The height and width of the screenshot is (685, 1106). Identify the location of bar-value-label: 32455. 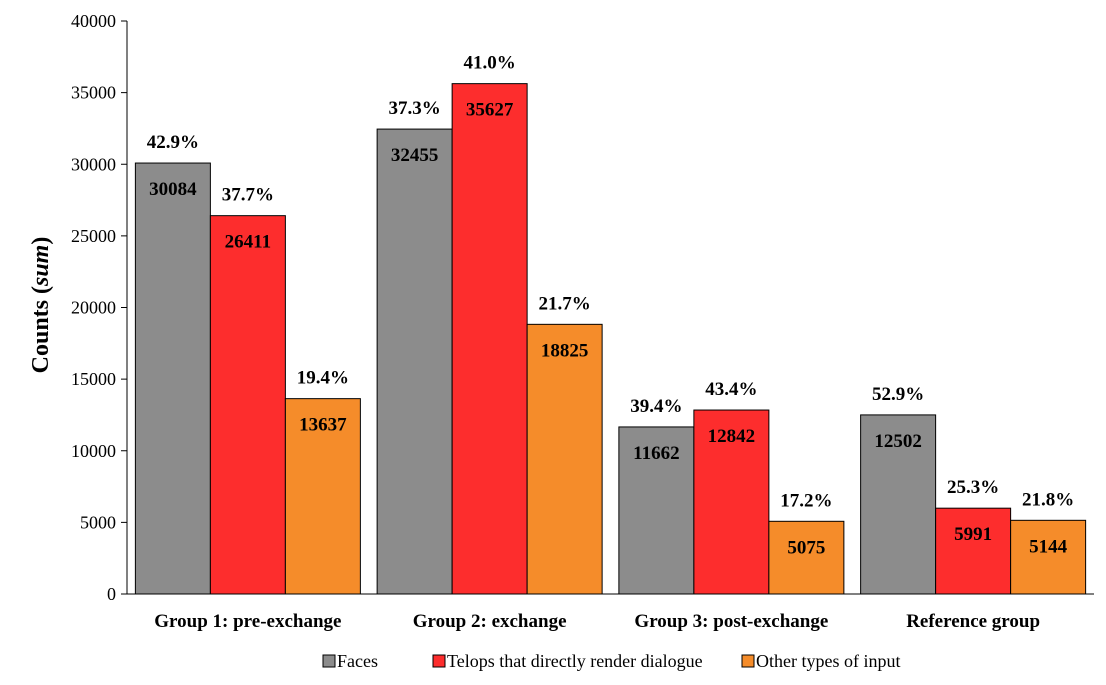
(415, 155).